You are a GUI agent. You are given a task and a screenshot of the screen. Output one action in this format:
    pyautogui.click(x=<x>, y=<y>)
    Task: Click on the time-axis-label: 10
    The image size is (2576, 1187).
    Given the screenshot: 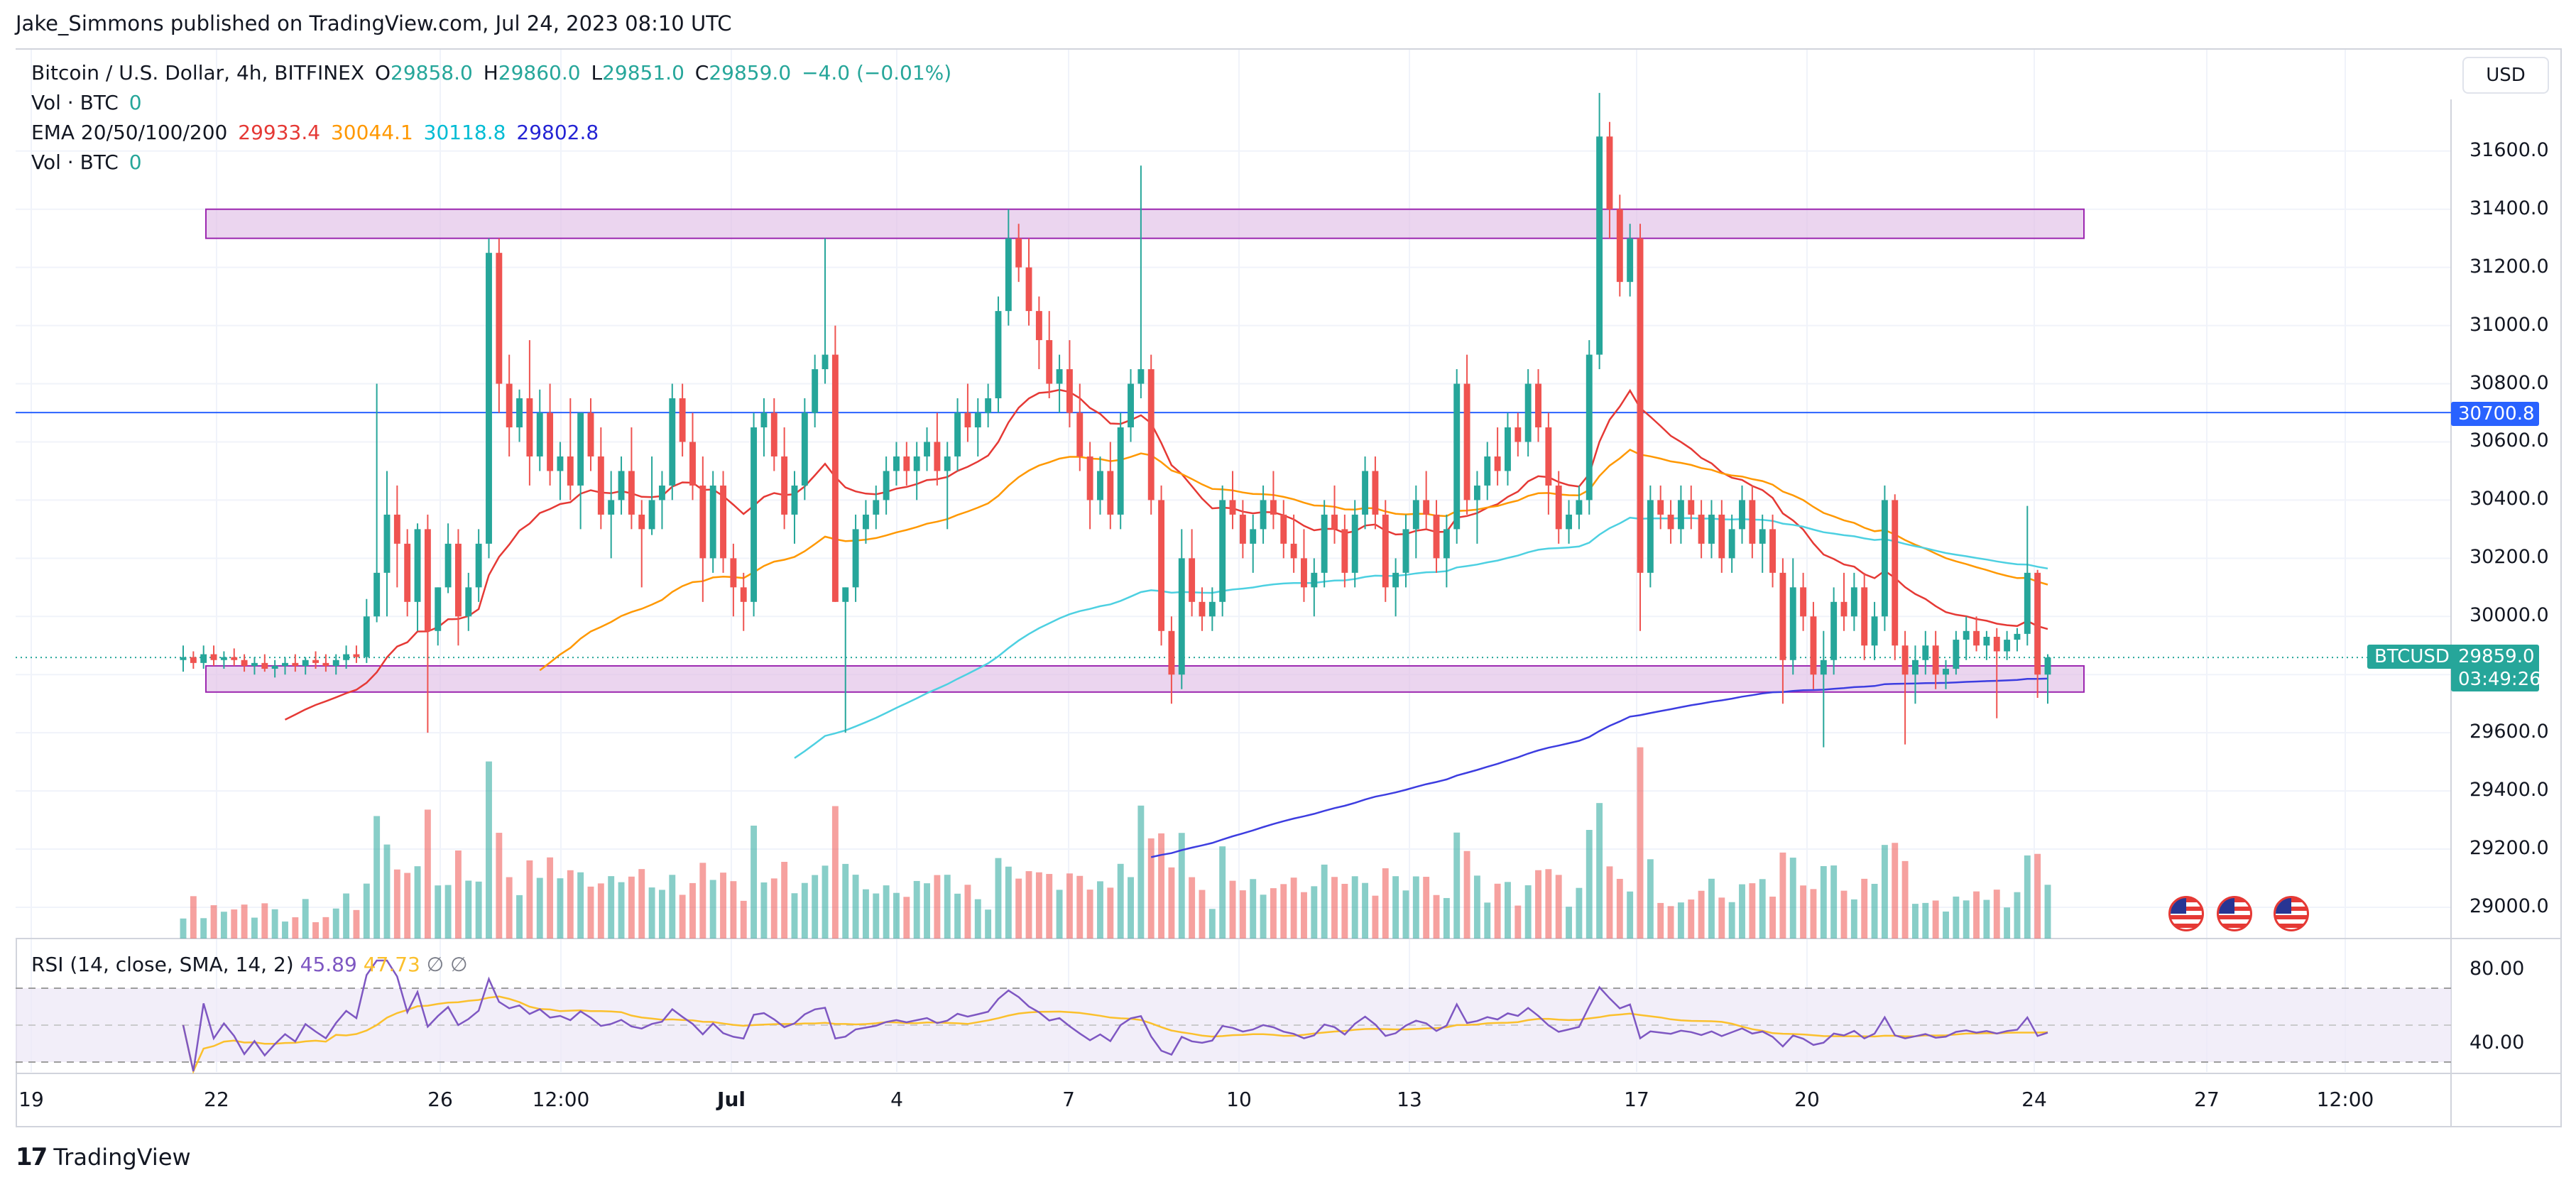 What is the action you would take?
    pyautogui.click(x=1239, y=1099)
    